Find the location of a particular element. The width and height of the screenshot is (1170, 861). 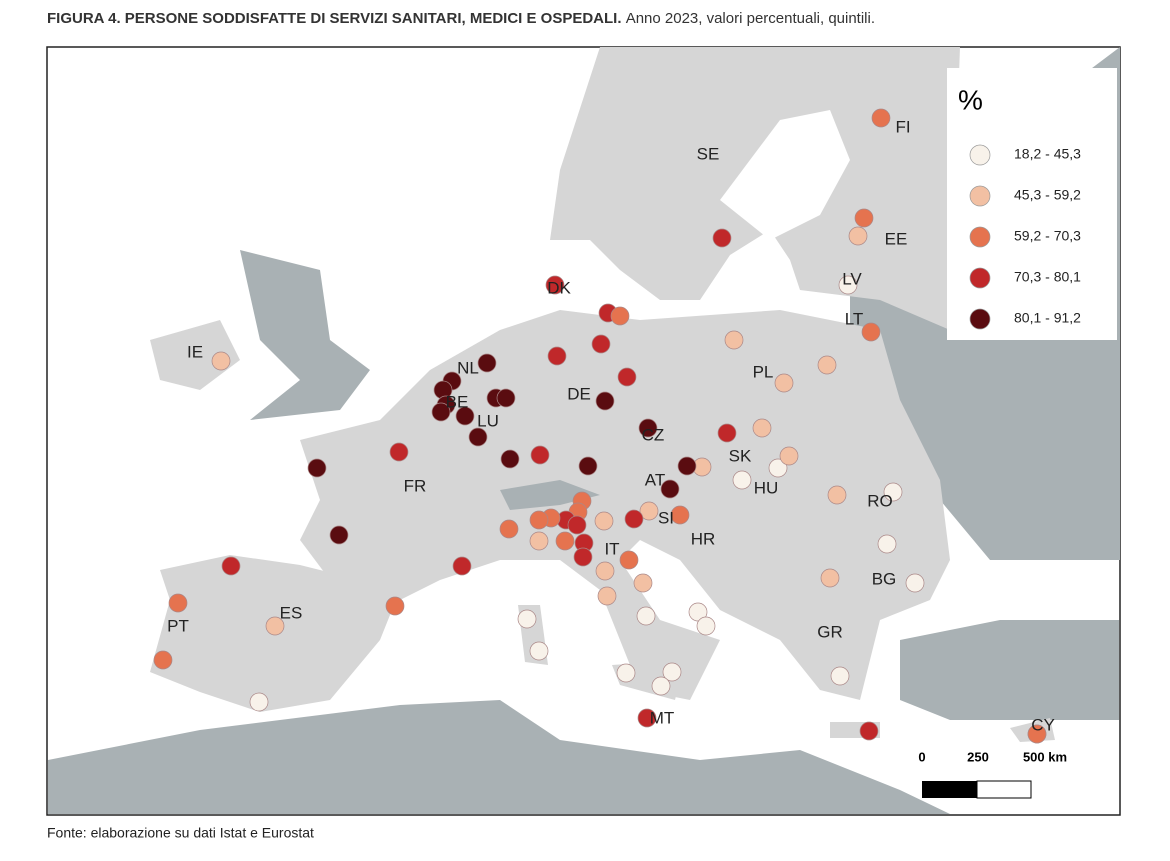

country-label: HR is located at coordinates (703, 538).